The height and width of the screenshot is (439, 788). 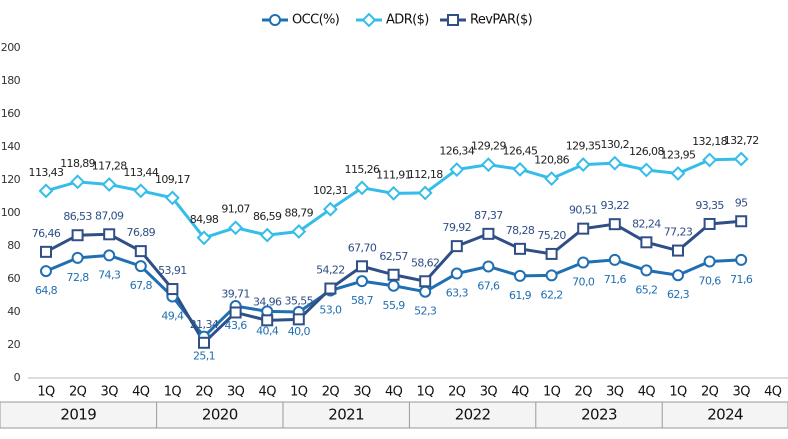 I want to click on y-tick-label: 120, so click(x=11, y=179).